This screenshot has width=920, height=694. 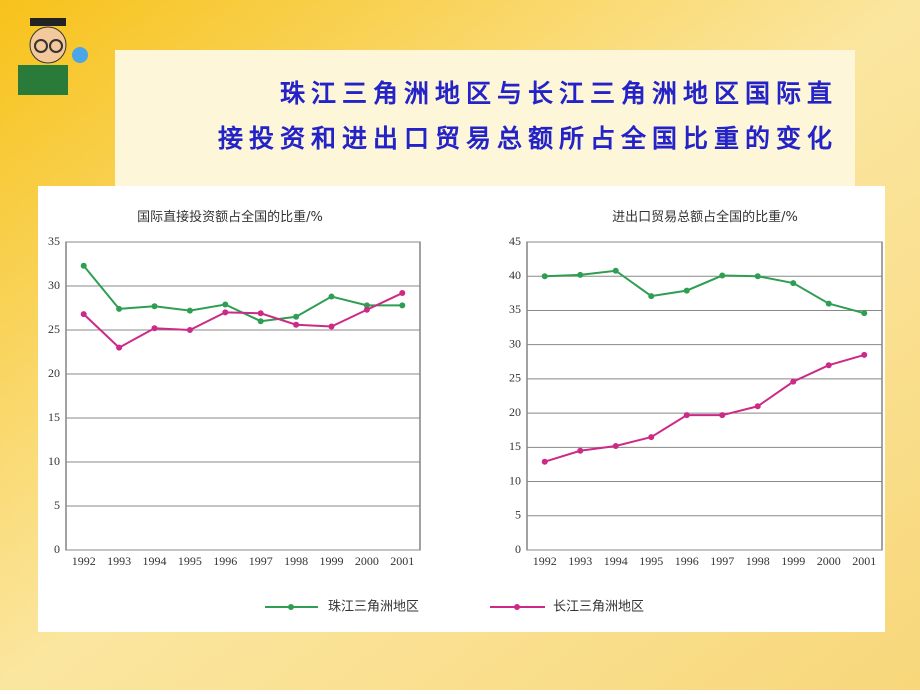 What do you see at coordinates (515, 275) in the screenshot?
I see `y-tick-label: 40` at bounding box center [515, 275].